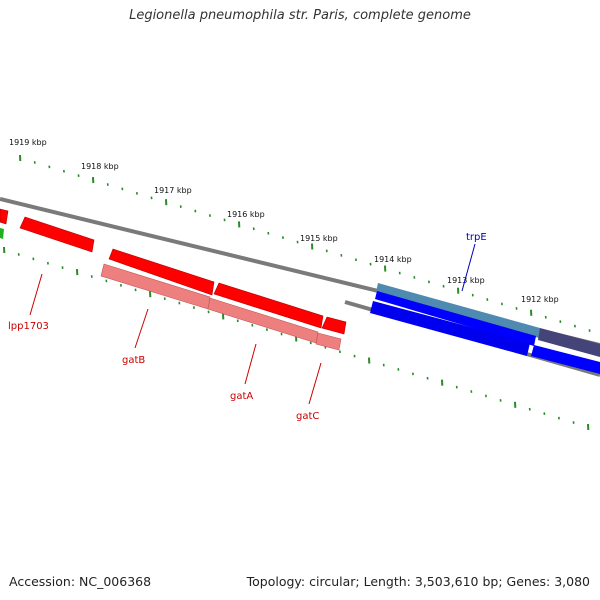  What do you see at coordinates (28, 142) in the screenshot?
I see `kbp-label: 1919 kbp` at bounding box center [28, 142].